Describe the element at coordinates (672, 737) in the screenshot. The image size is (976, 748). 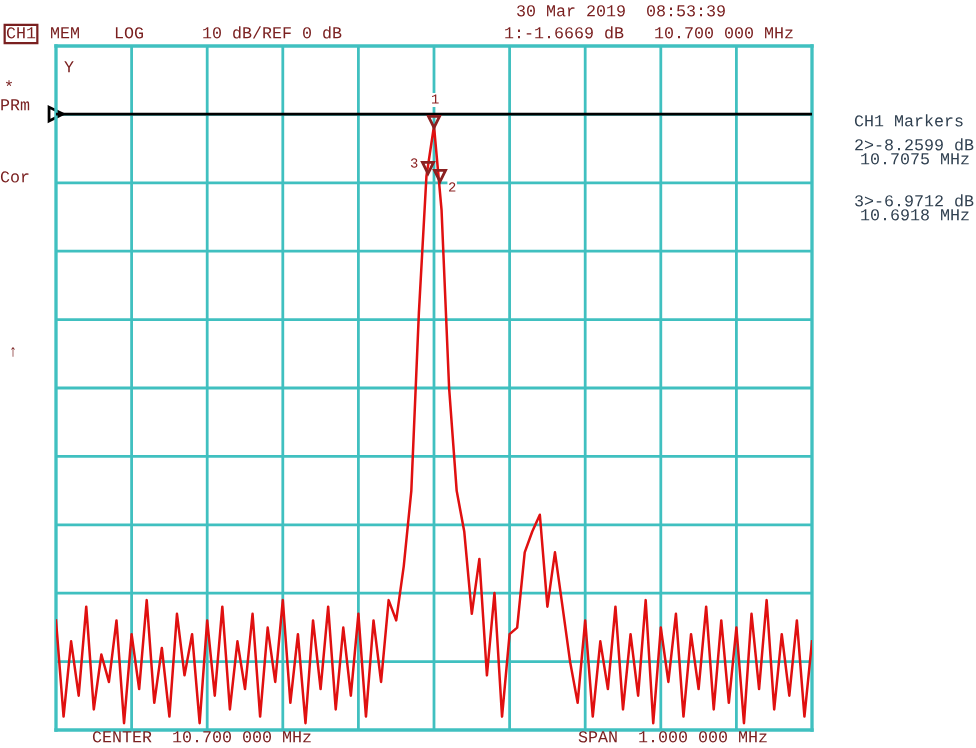
I see `text: SPAN 1.000 000 MHz` at that location.